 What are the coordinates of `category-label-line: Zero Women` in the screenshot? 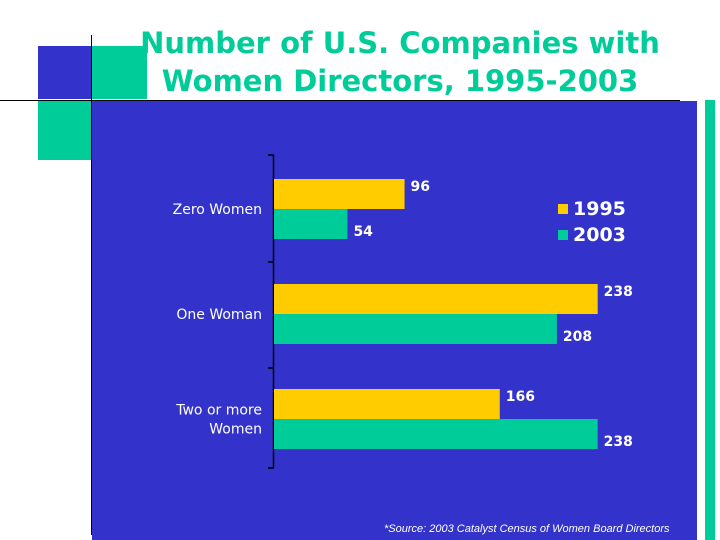 It's located at (217, 210).